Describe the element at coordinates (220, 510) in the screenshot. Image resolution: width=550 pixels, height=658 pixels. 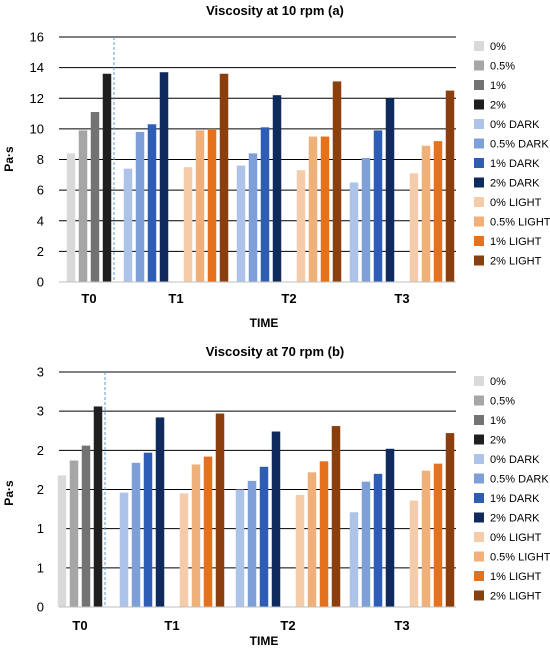
I see `chart-b-bar-t1-2-light` at that location.